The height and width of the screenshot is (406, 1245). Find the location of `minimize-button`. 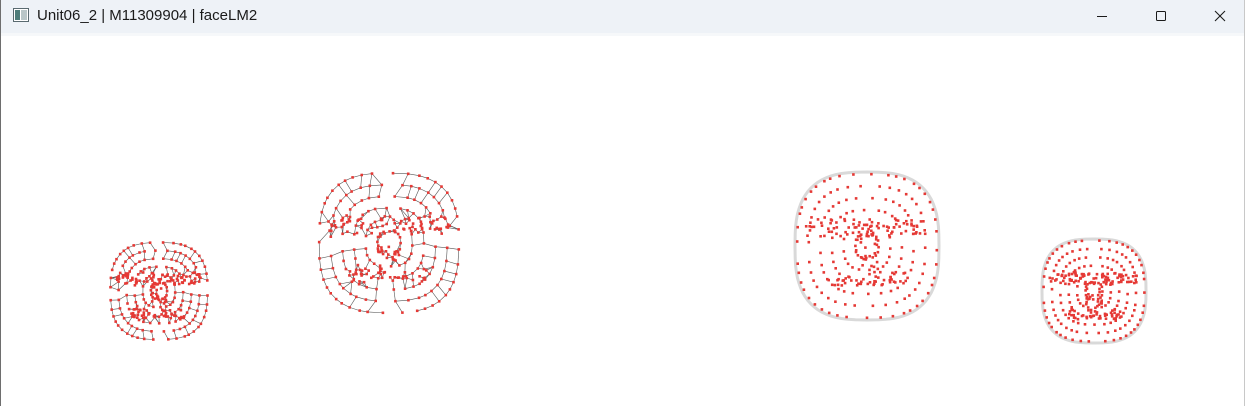

minimize-button is located at coordinates (1102, 16).